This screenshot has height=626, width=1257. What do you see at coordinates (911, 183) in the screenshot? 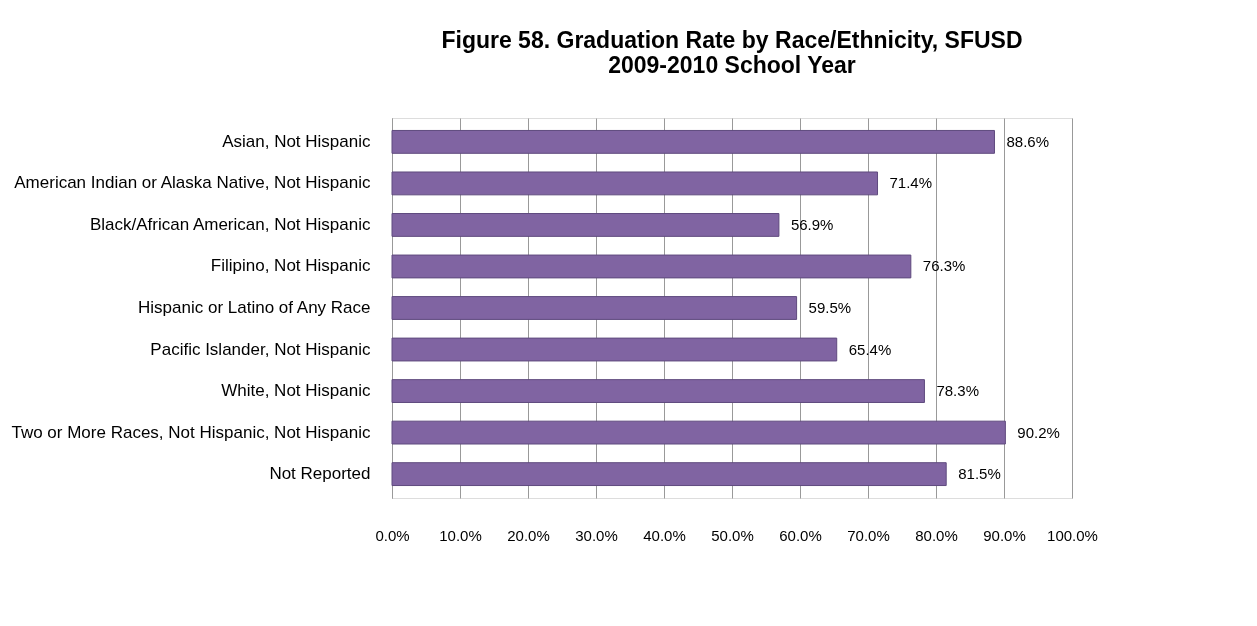
I see `data-label: 71.4%` at bounding box center [911, 183].